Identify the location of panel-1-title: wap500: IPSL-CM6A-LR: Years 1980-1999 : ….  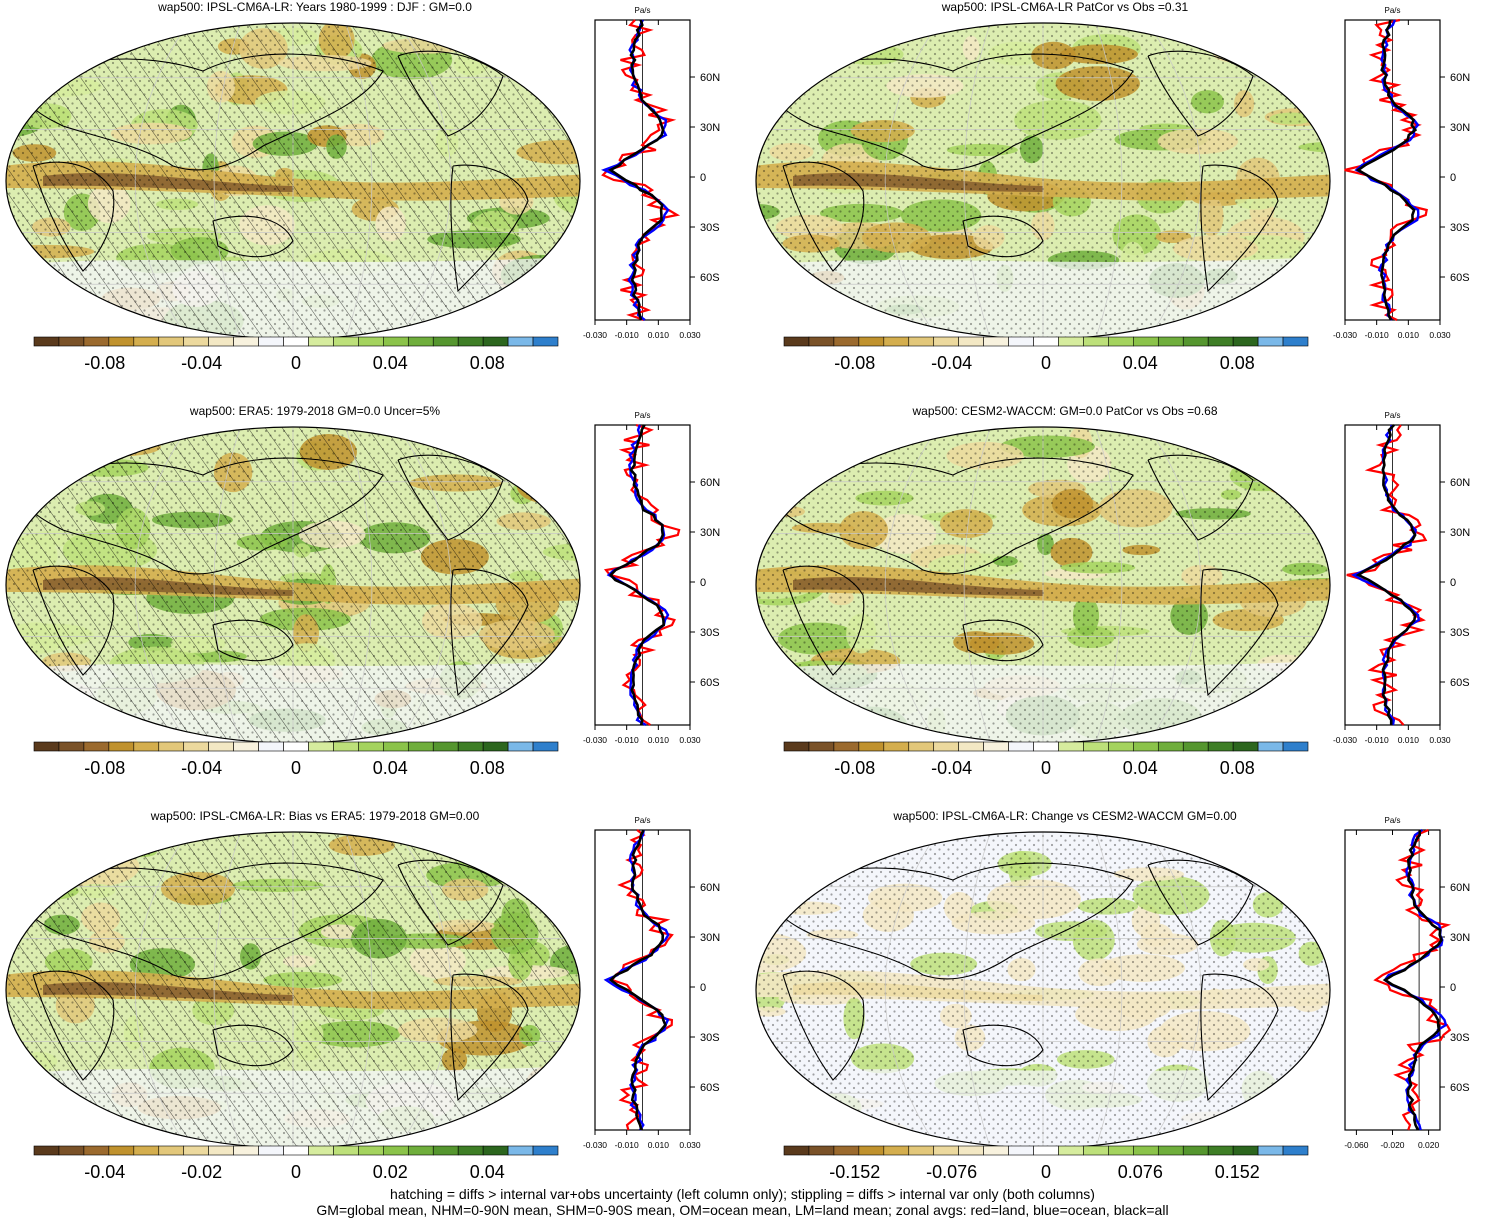
(315, 7).